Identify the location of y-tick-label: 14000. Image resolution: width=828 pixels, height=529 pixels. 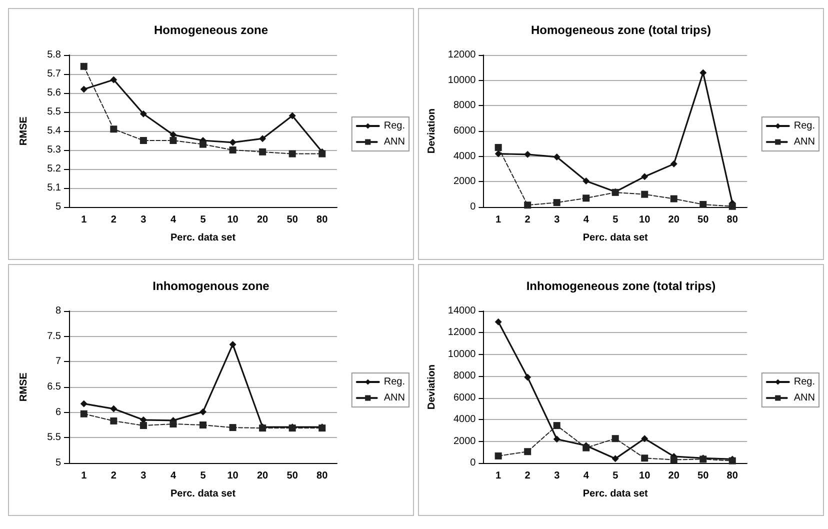
(462, 311).